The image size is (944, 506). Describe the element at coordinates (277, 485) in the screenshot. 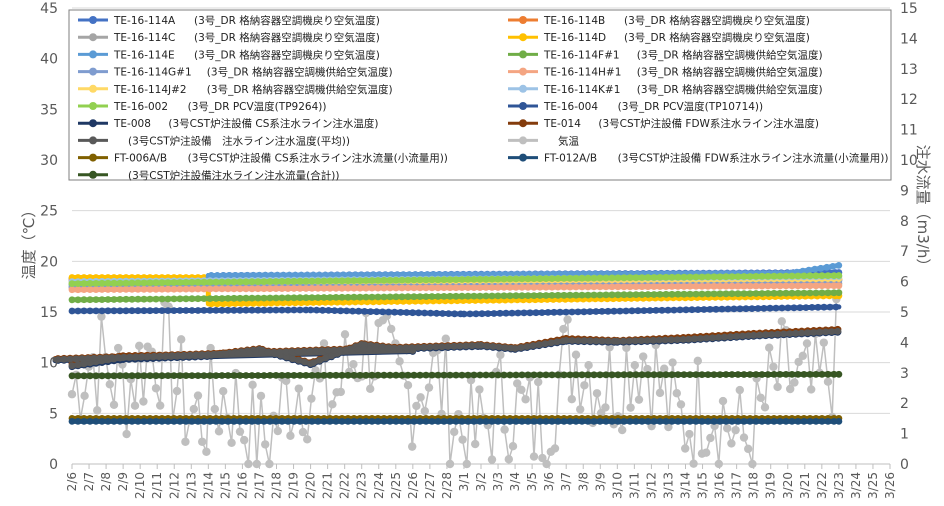

I see `x-tick-label: 2/18` at that location.